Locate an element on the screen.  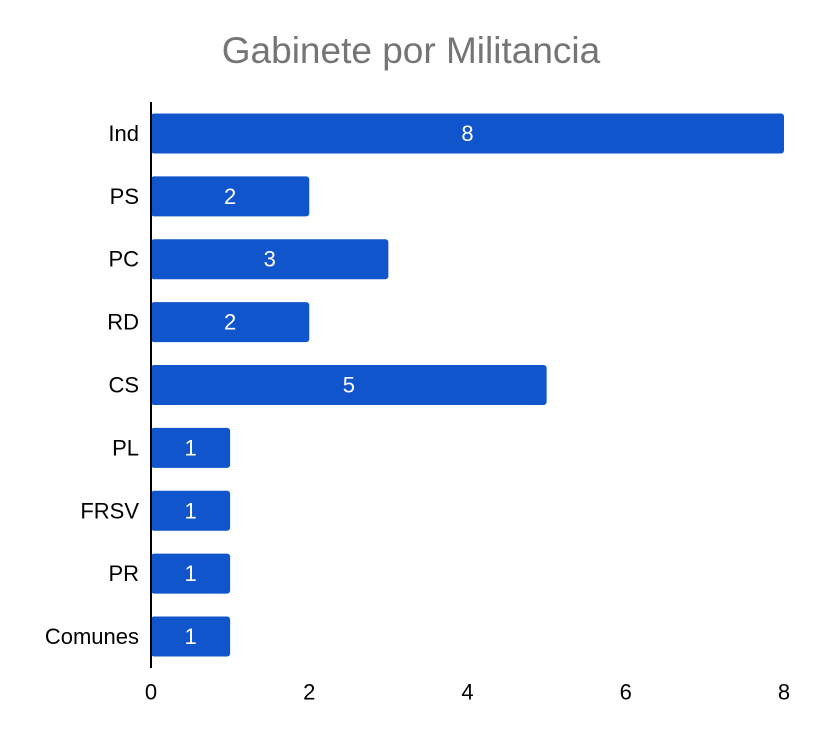
value-label-frsv: 1 is located at coordinates (190, 510).